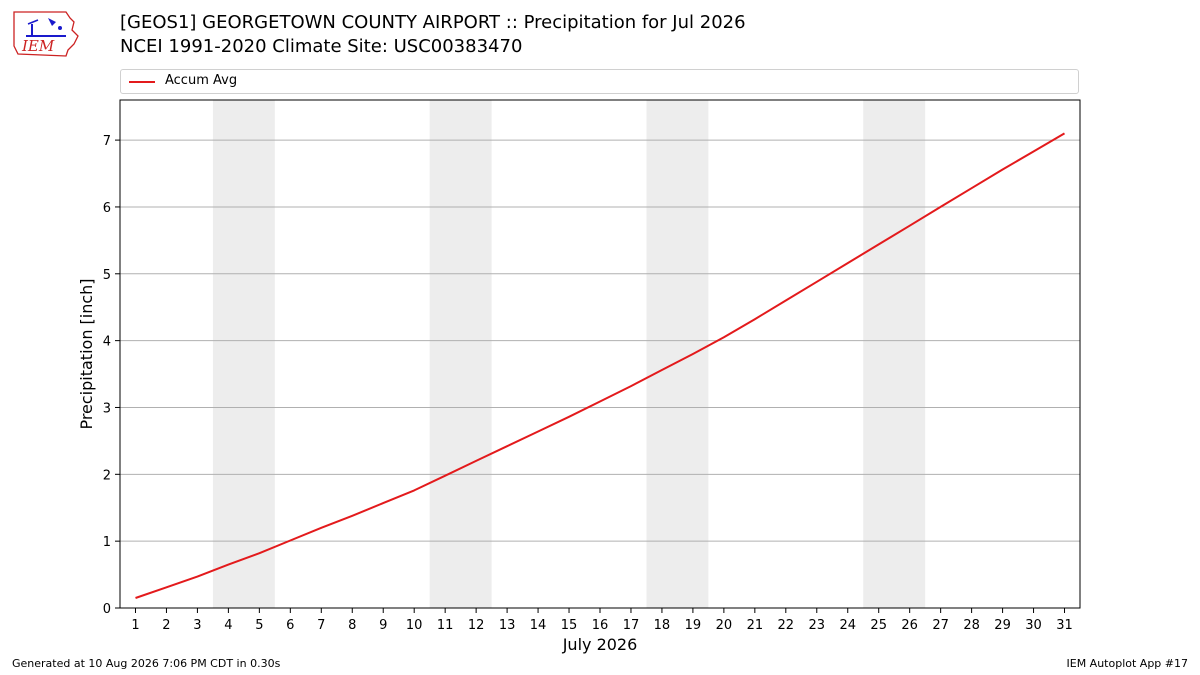 The width and height of the screenshot is (1200, 675). Describe the element at coordinates (321, 46) in the screenshot. I see `chart-subtitle: NCEI 1991-2020 Climate Site: USC00383470` at that location.